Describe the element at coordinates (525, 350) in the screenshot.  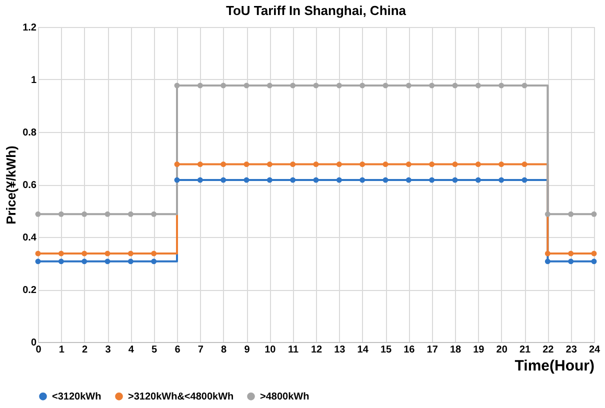
I see `x-tick-label: 21` at that location.